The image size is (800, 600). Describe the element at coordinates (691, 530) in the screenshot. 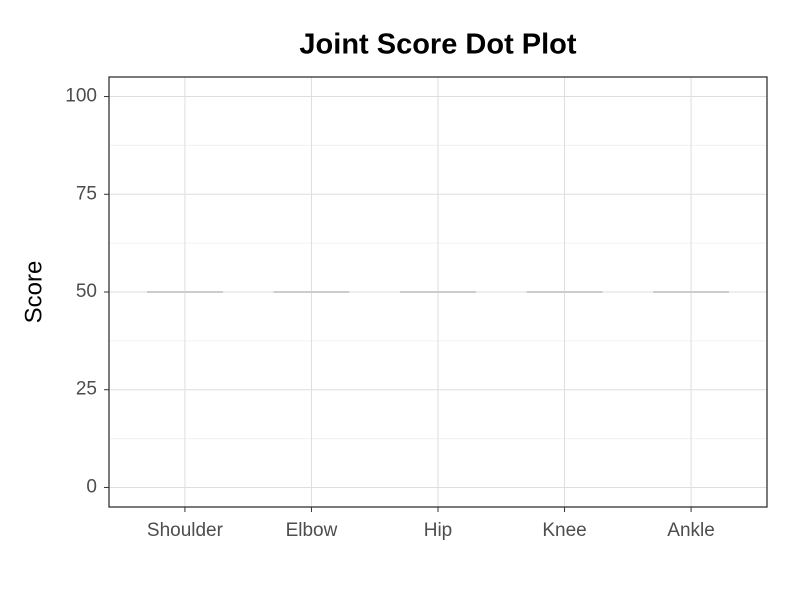

I see `x-tick-label: Ankle` at that location.